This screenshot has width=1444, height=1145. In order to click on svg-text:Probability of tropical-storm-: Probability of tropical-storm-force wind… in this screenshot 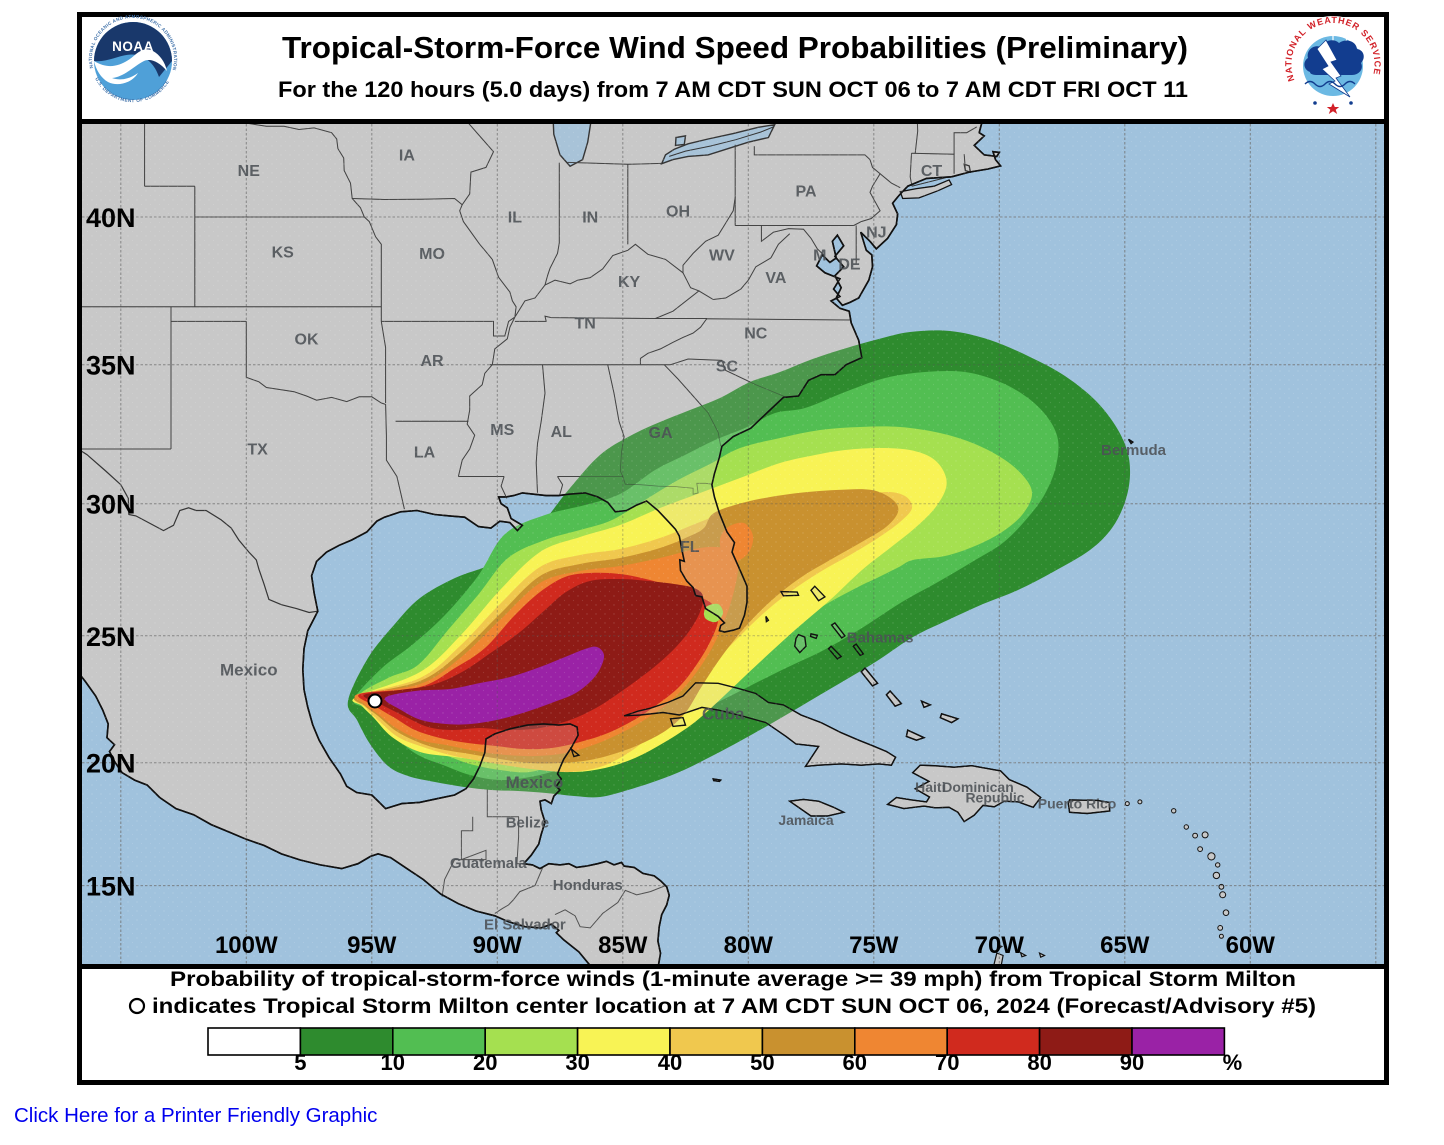, I will do `click(733, 979)`.